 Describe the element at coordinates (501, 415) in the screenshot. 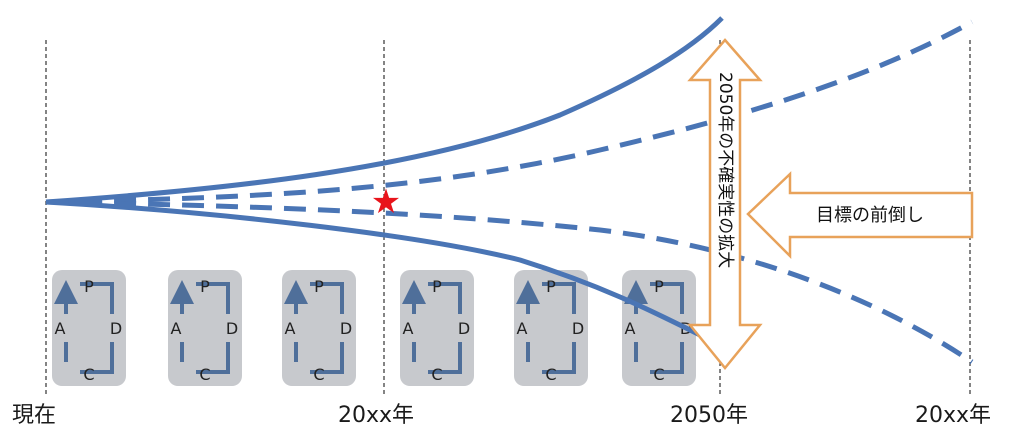

I see `timeline-labels: 現在 20xx年 2050年 20xx年` at that location.